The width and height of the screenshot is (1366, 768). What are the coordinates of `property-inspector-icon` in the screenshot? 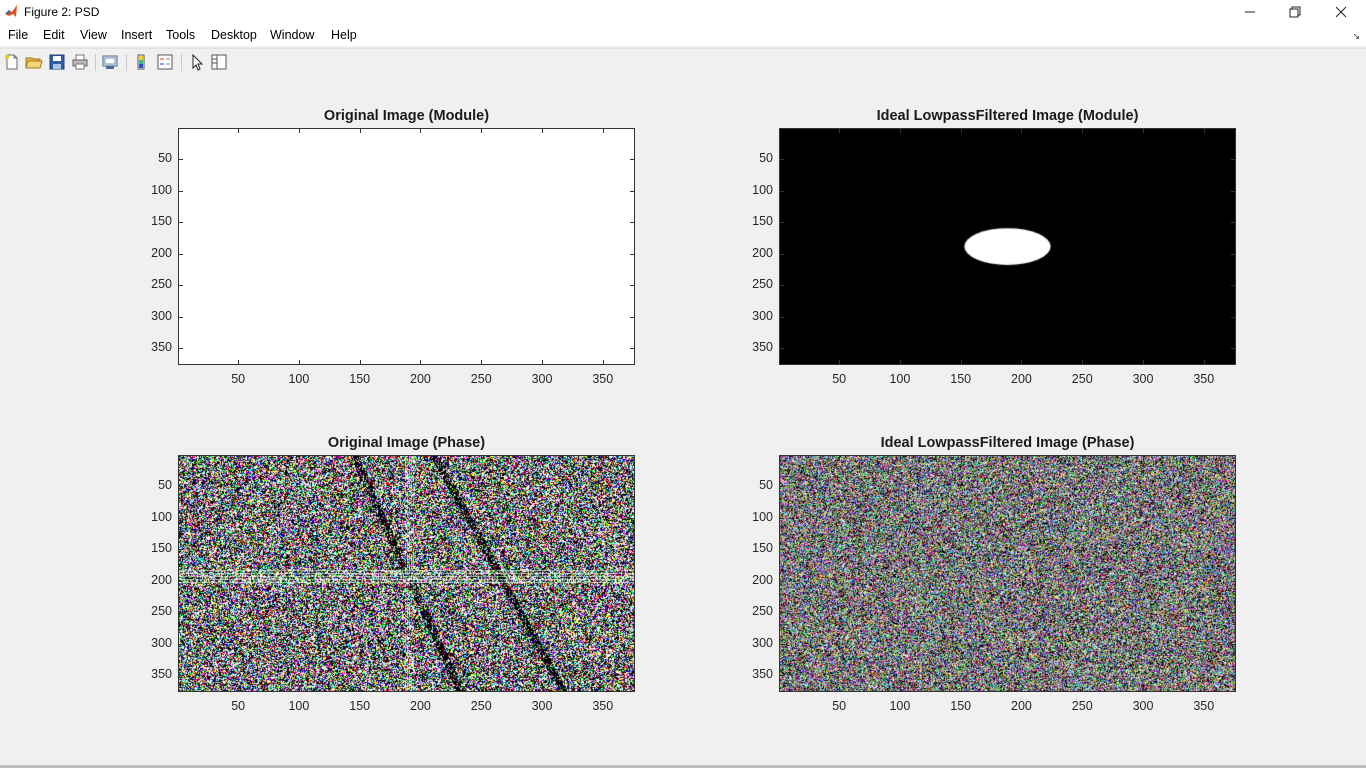 It's located at (219, 62).